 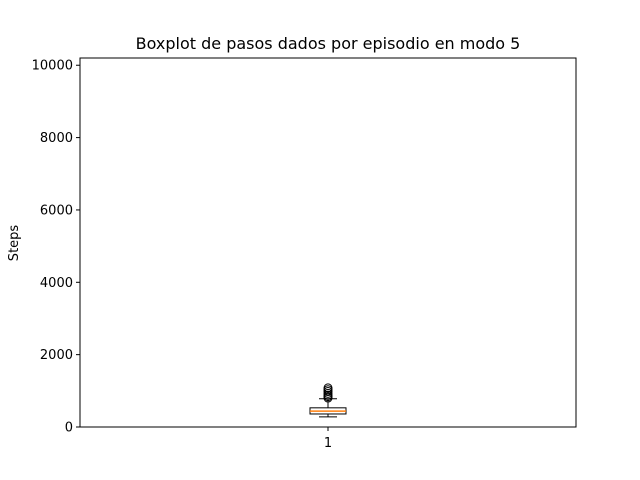 What do you see at coordinates (52, 66) in the screenshot?
I see `y-tick-label: 10000` at bounding box center [52, 66].